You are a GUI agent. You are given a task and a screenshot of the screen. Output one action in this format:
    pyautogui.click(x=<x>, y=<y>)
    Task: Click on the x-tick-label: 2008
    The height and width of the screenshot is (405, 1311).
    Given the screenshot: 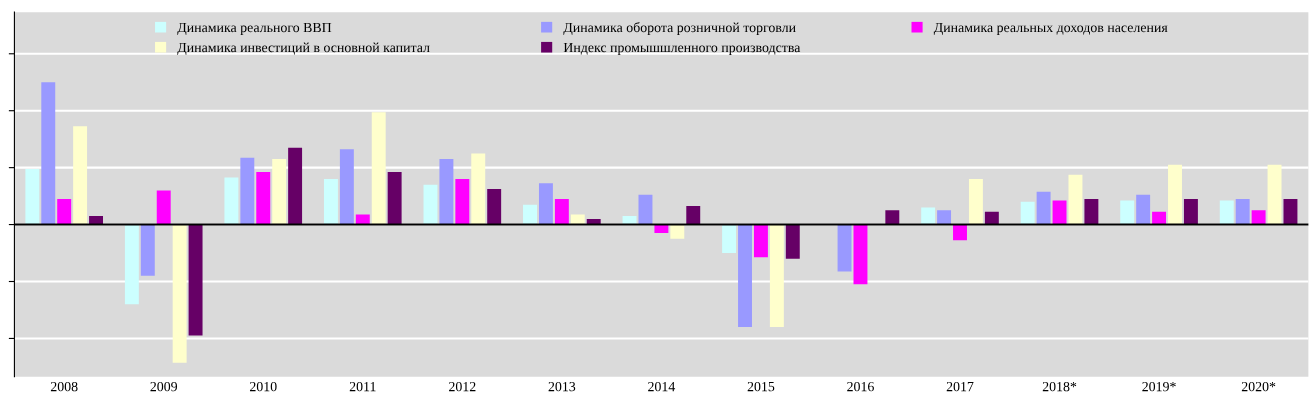 What is the action you would take?
    pyautogui.click(x=64, y=386)
    